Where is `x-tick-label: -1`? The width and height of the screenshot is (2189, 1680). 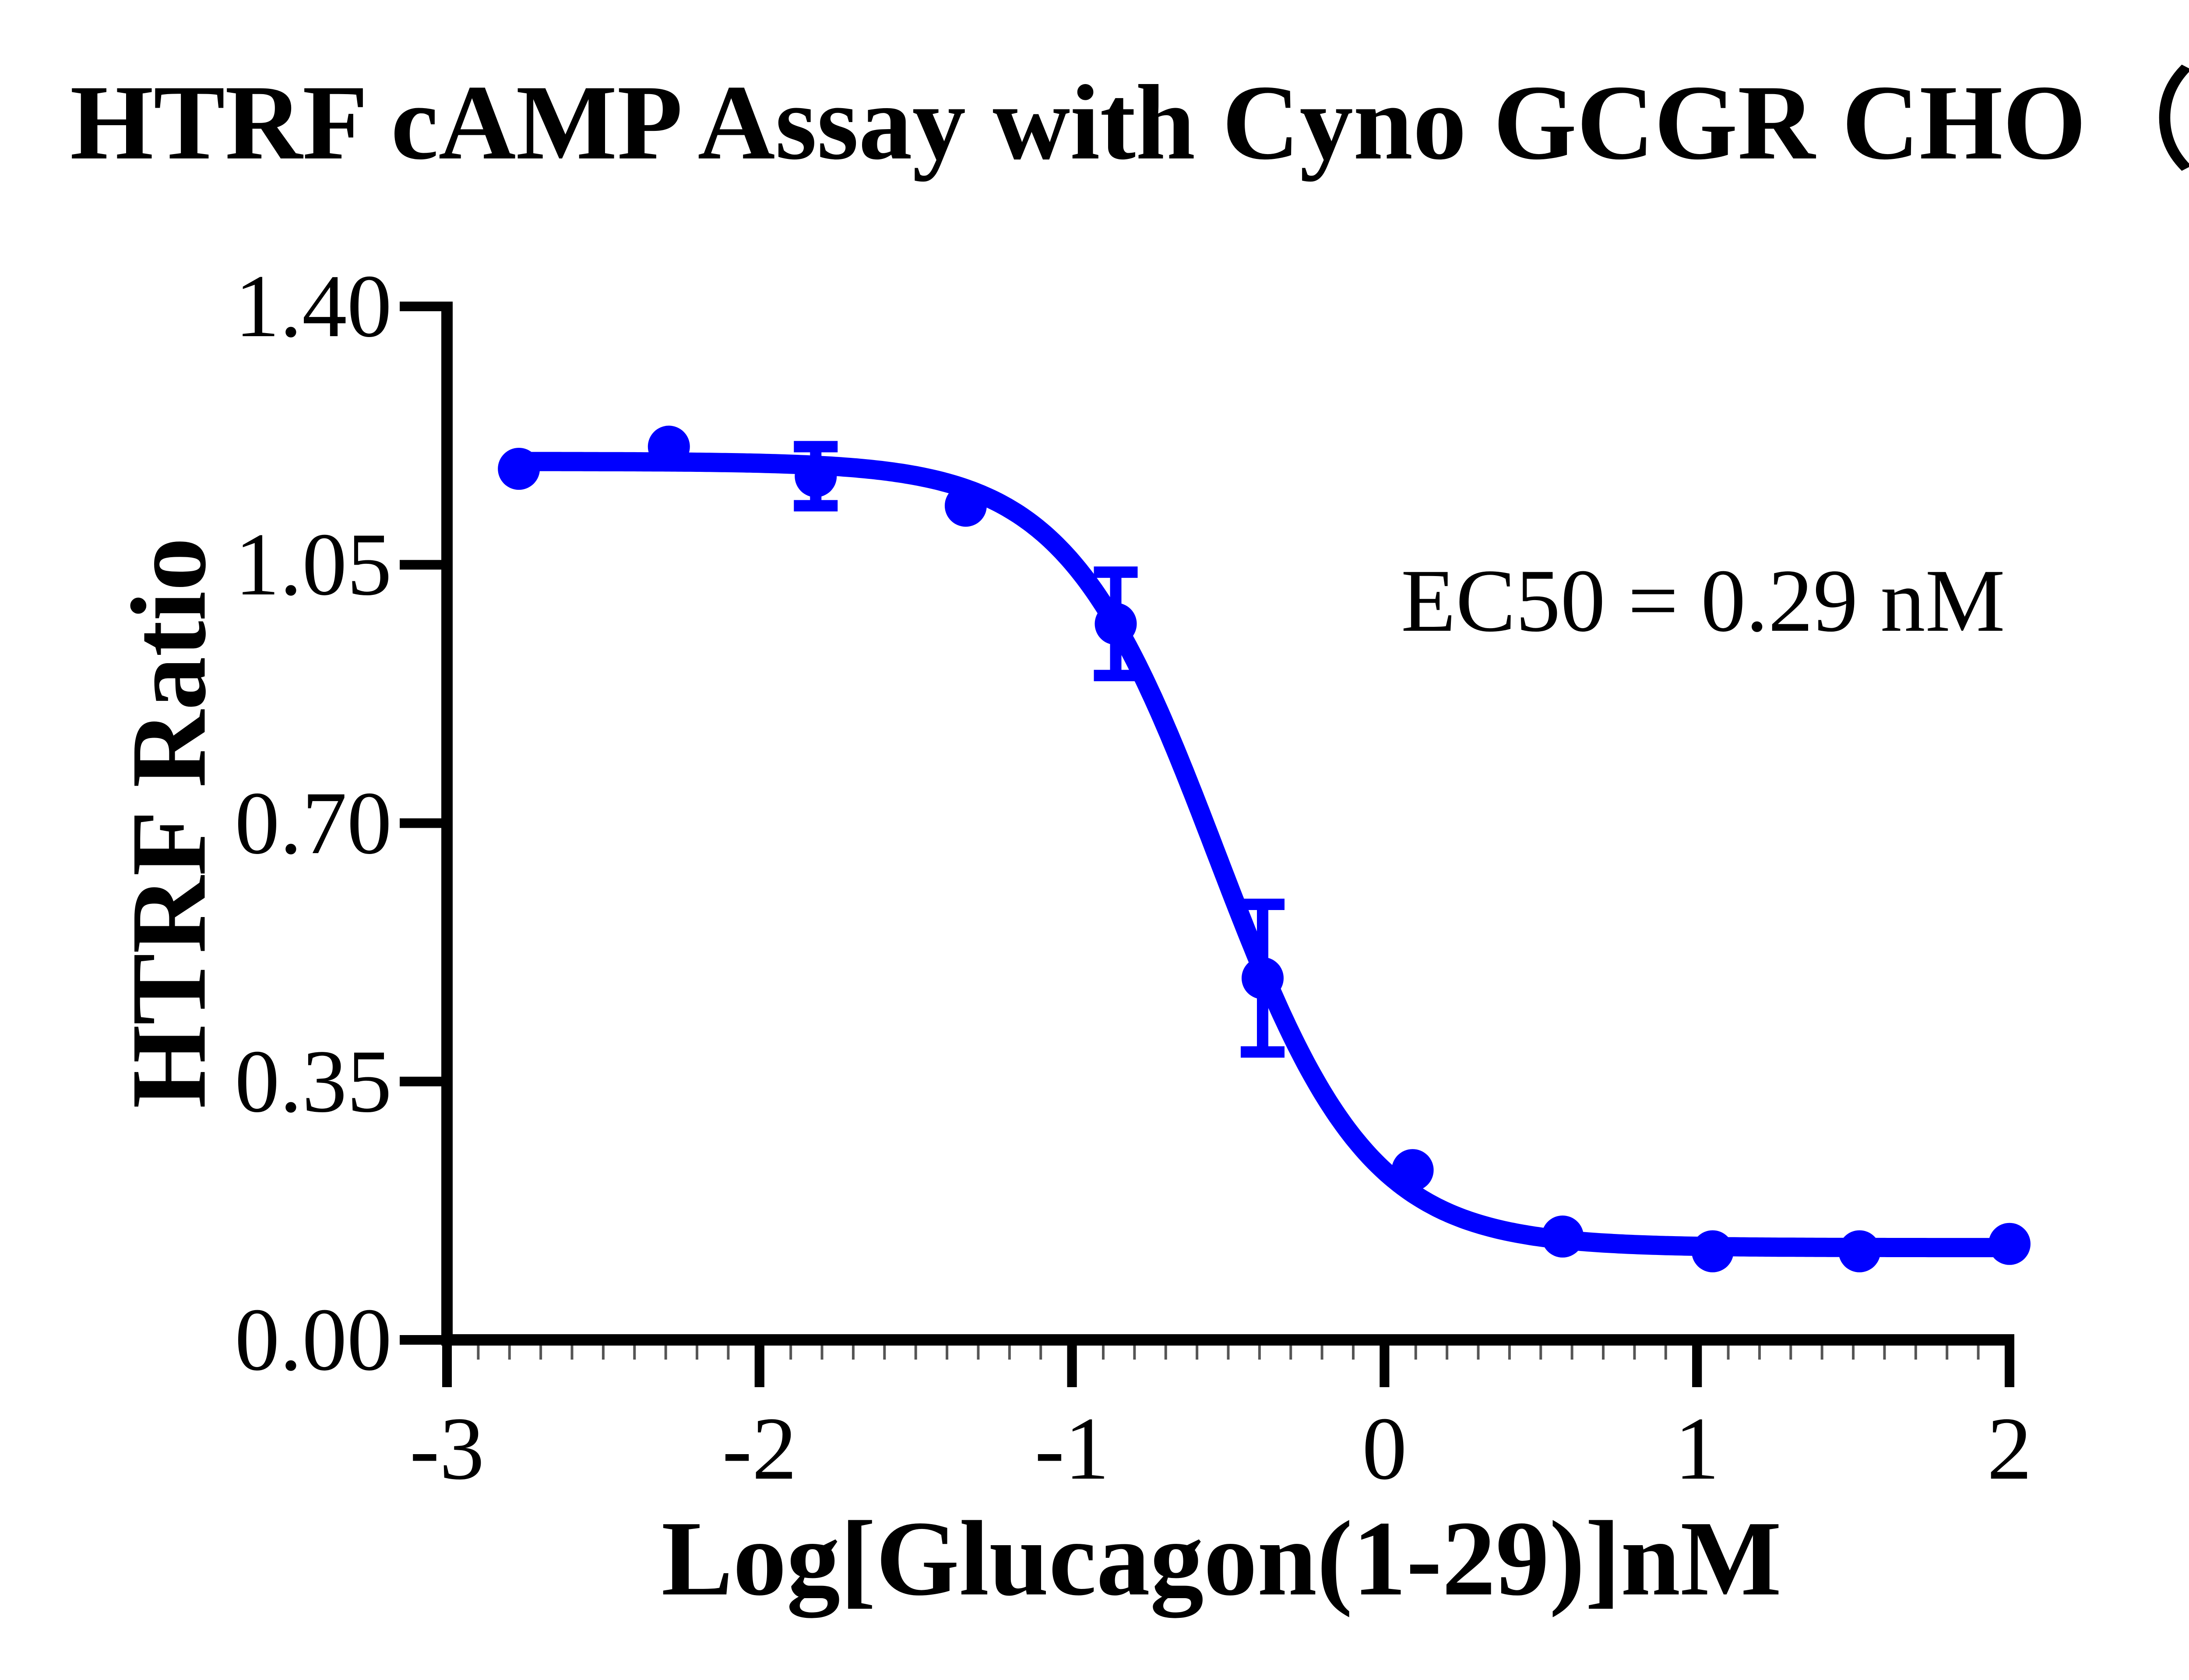 x-tick-label: -1 is located at coordinates (1072, 1448).